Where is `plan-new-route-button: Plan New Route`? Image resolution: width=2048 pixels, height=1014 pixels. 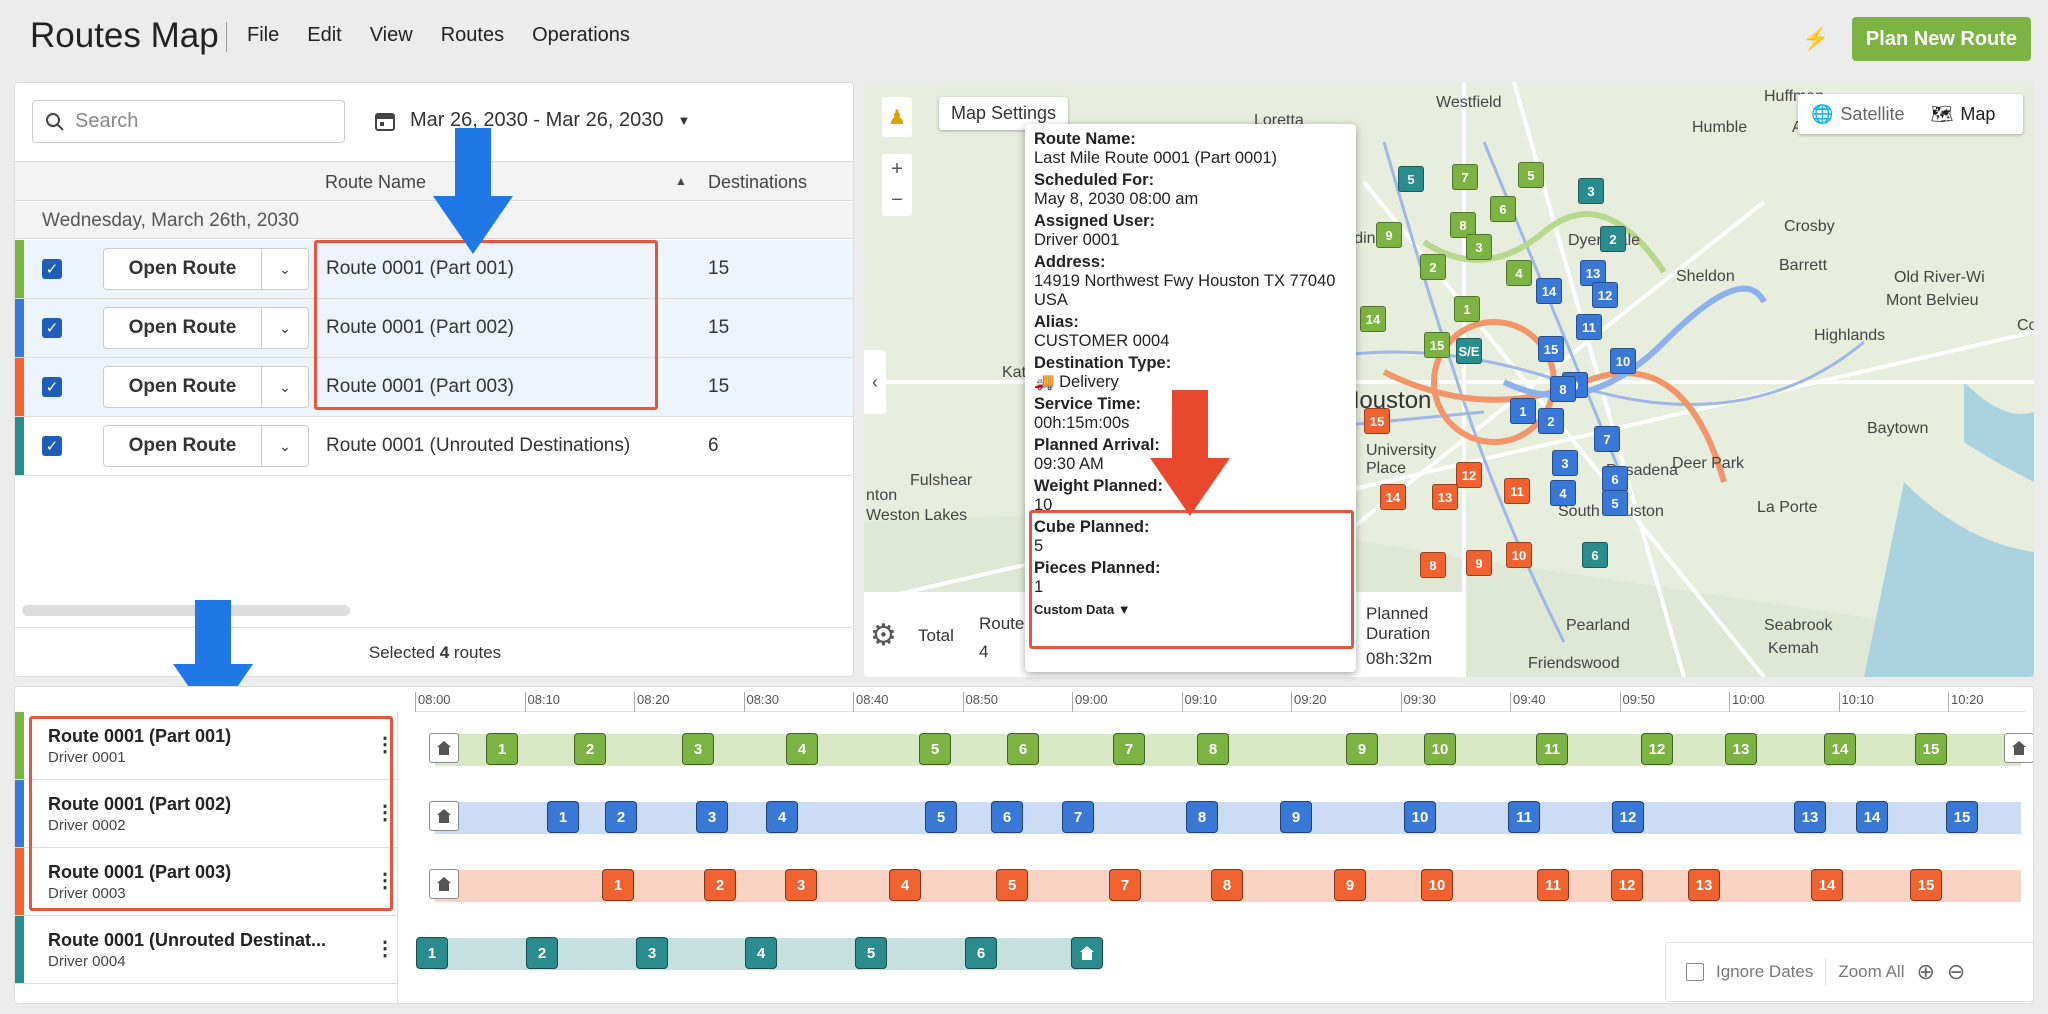
plan-new-route-button: Plan New Route is located at coordinates (1941, 39).